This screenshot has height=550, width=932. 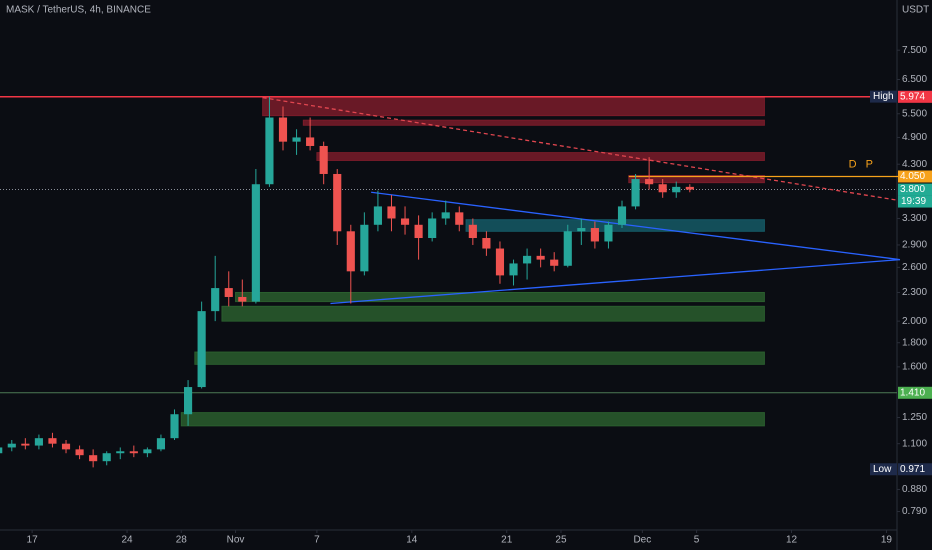 What do you see at coordinates (507, 540) in the screenshot?
I see `x-tick-label: 21` at bounding box center [507, 540].